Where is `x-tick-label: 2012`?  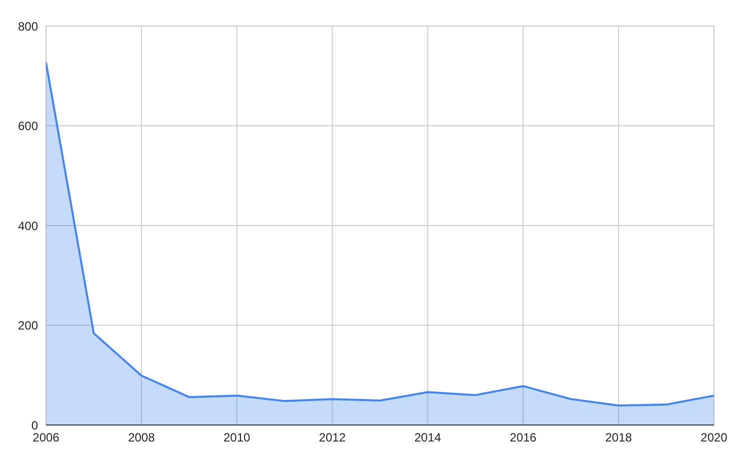 x-tick-label: 2012 is located at coordinates (332, 437).